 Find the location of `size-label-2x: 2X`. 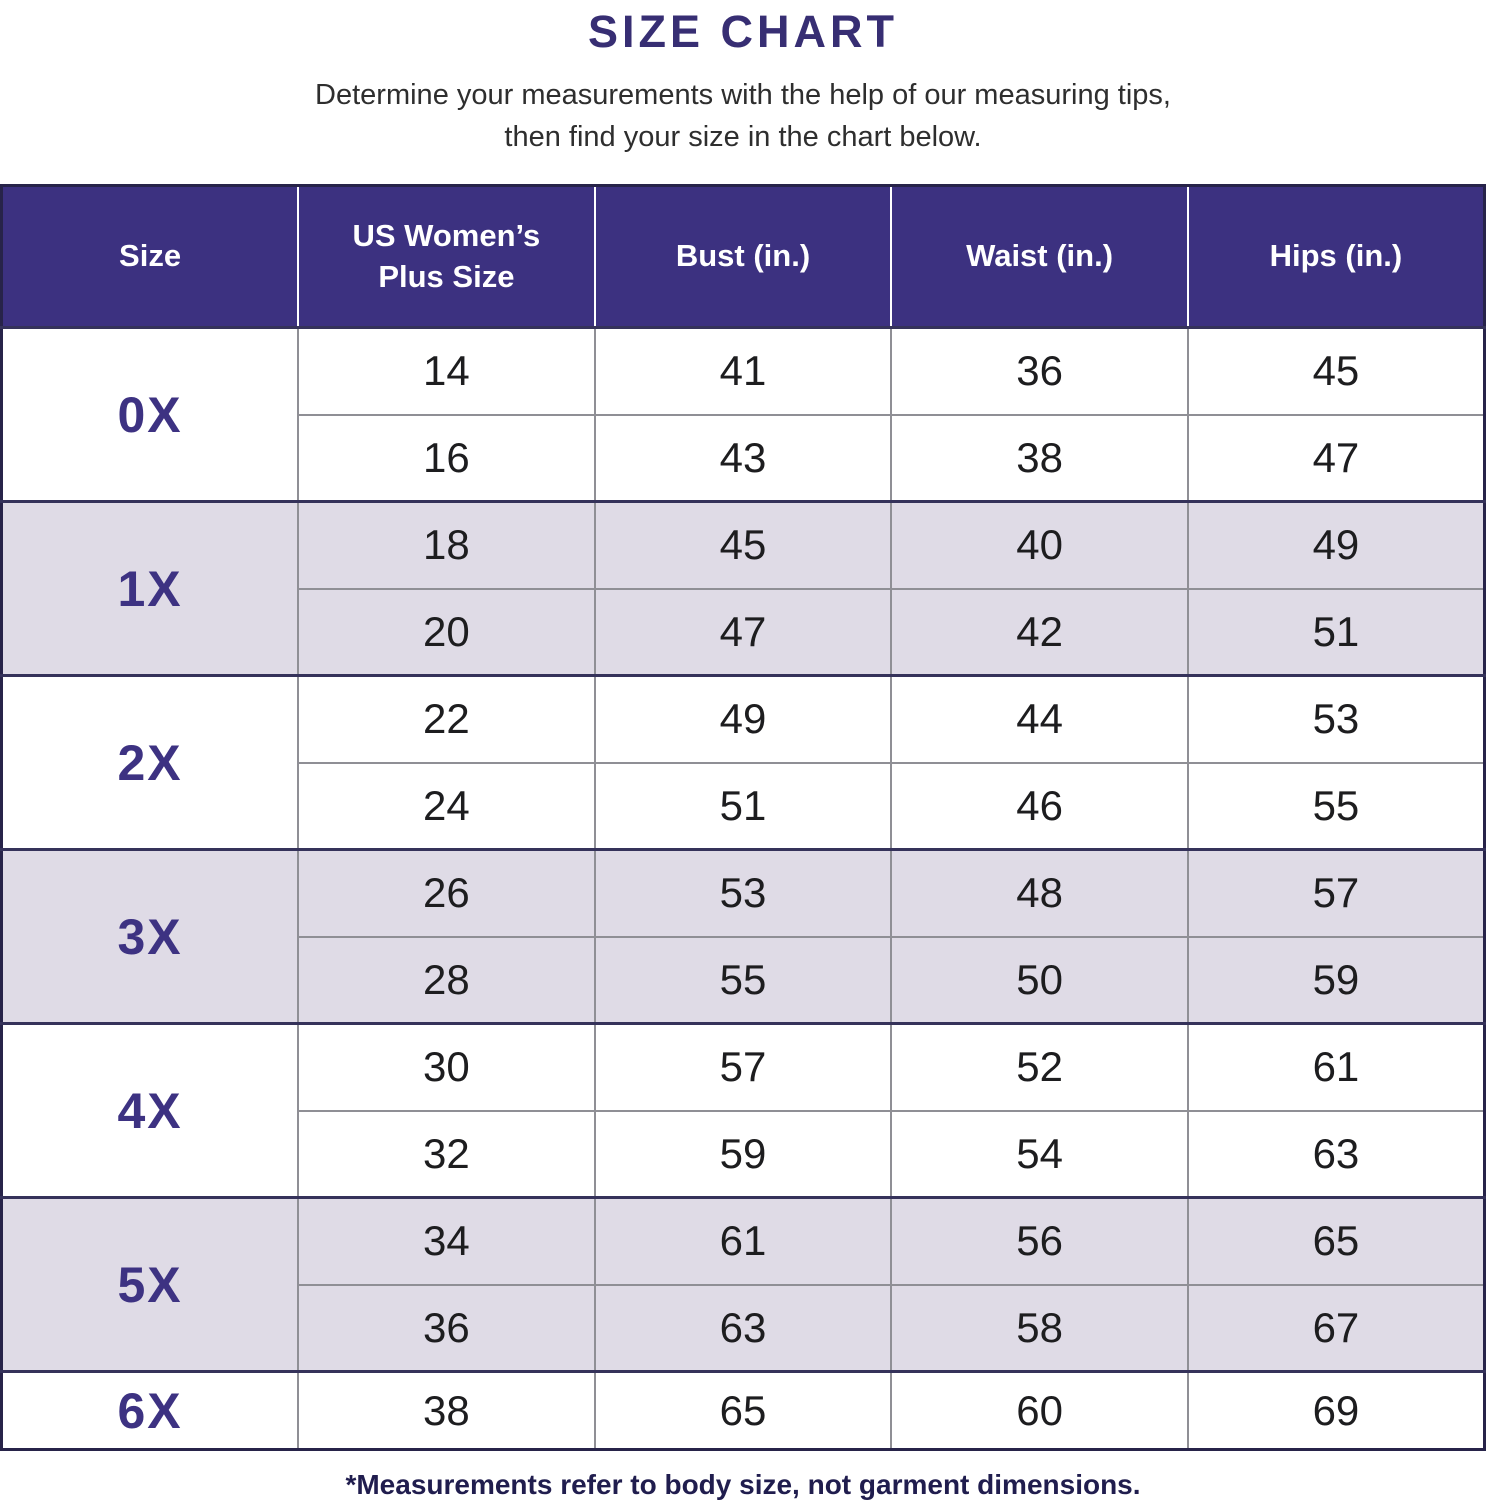

size-label-2x: 2X is located at coordinates (150, 762).